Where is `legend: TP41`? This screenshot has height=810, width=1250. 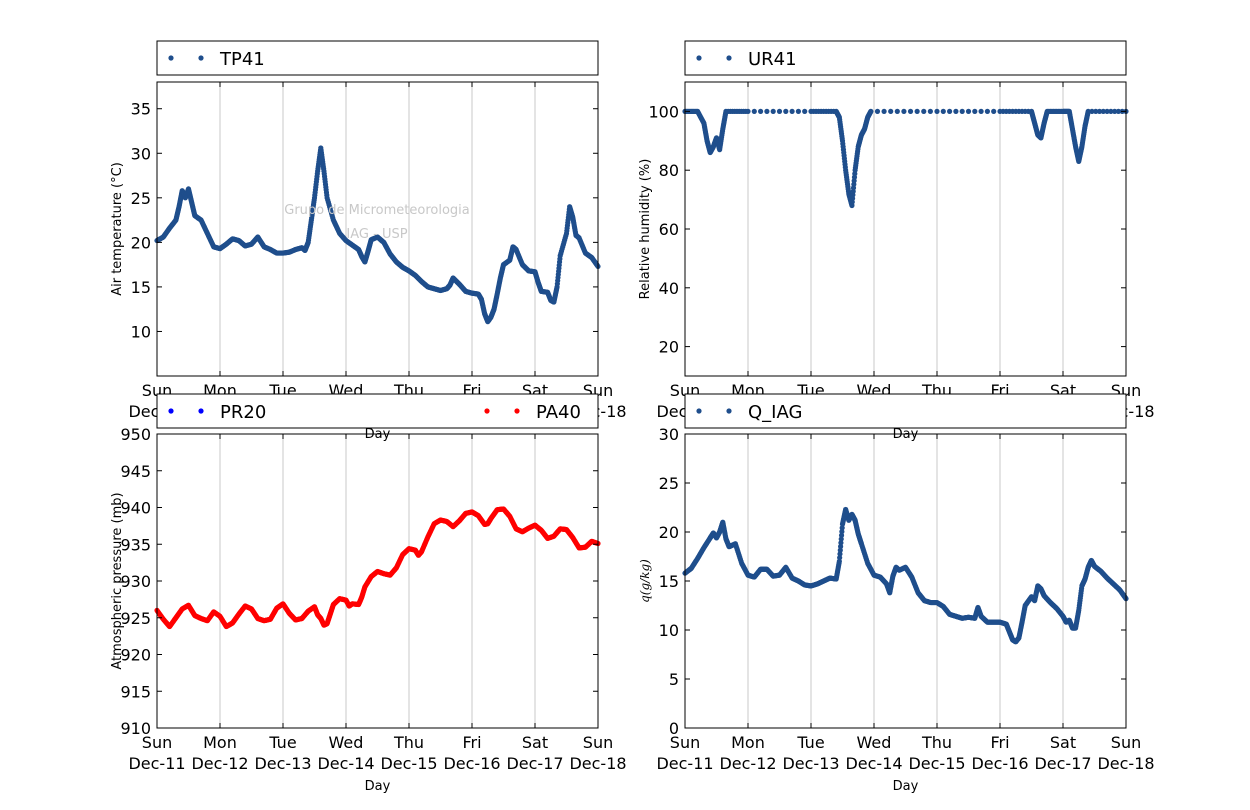
legend: TP41 is located at coordinates (377, 58).